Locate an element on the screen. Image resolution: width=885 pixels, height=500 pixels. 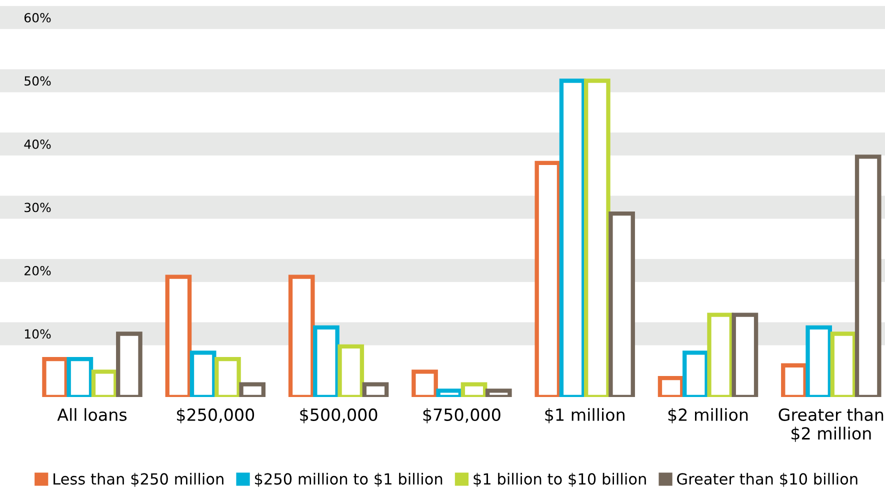
legend-label: Less than $250 million is located at coordinates (139, 479).